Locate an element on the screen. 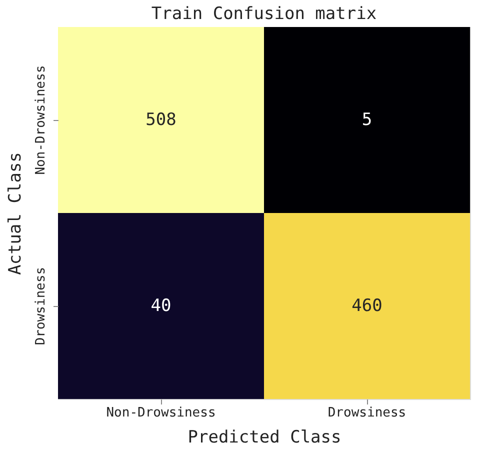 The image size is (483, 467). chart-title: Train Confusion matrix is located at coordinates (264, 14).